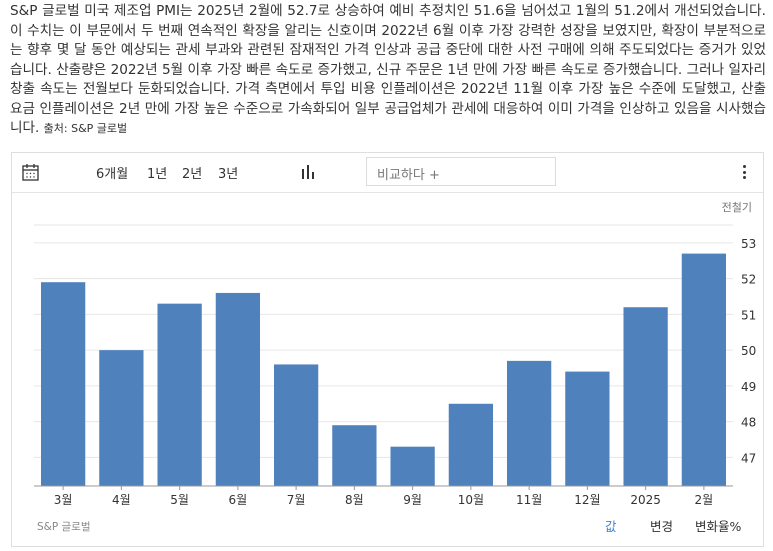 This screenshot has height=551, width=773. What do you see at coordinates (748, 315) in the screenshot?
I see `y-tick-label: 51` at bounding box center [748, 315].